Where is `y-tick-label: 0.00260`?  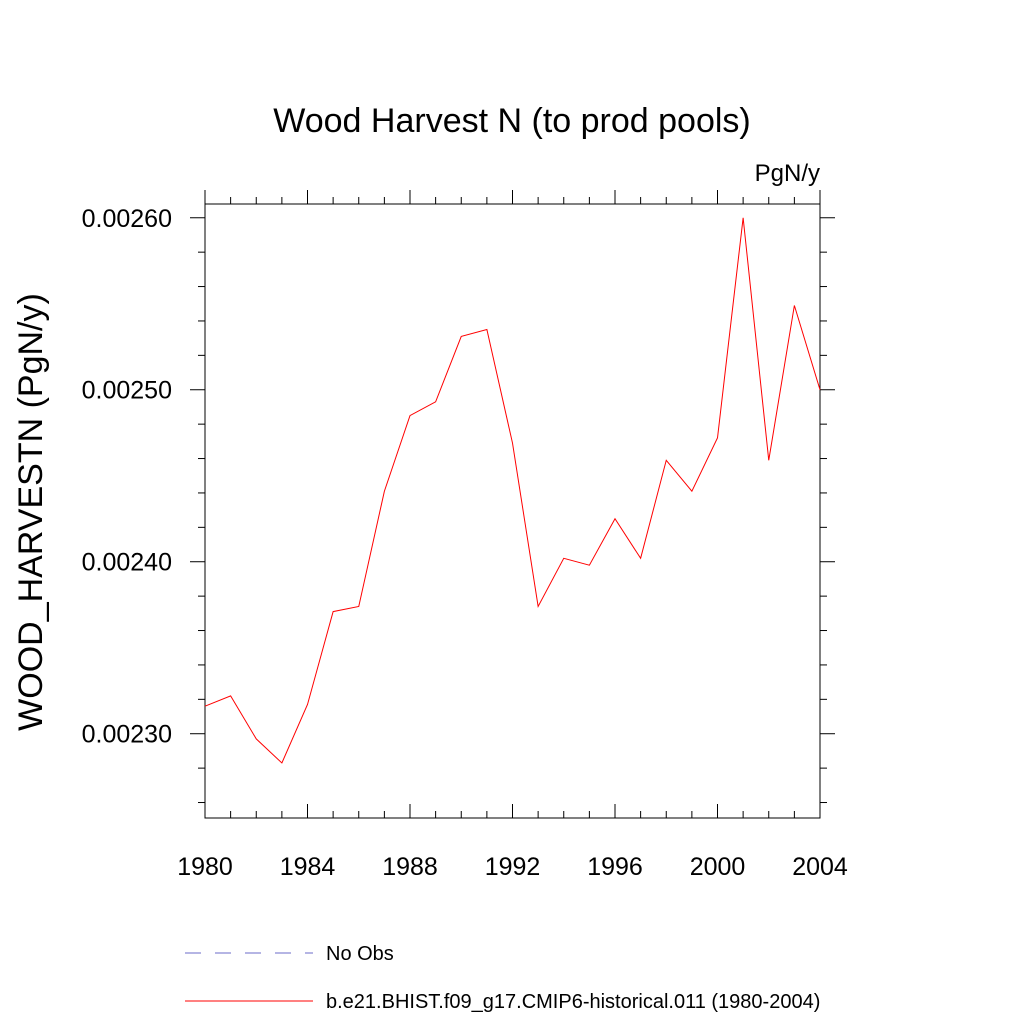 y-tick-label: 0.00260 is located at coordinates (127, 219).